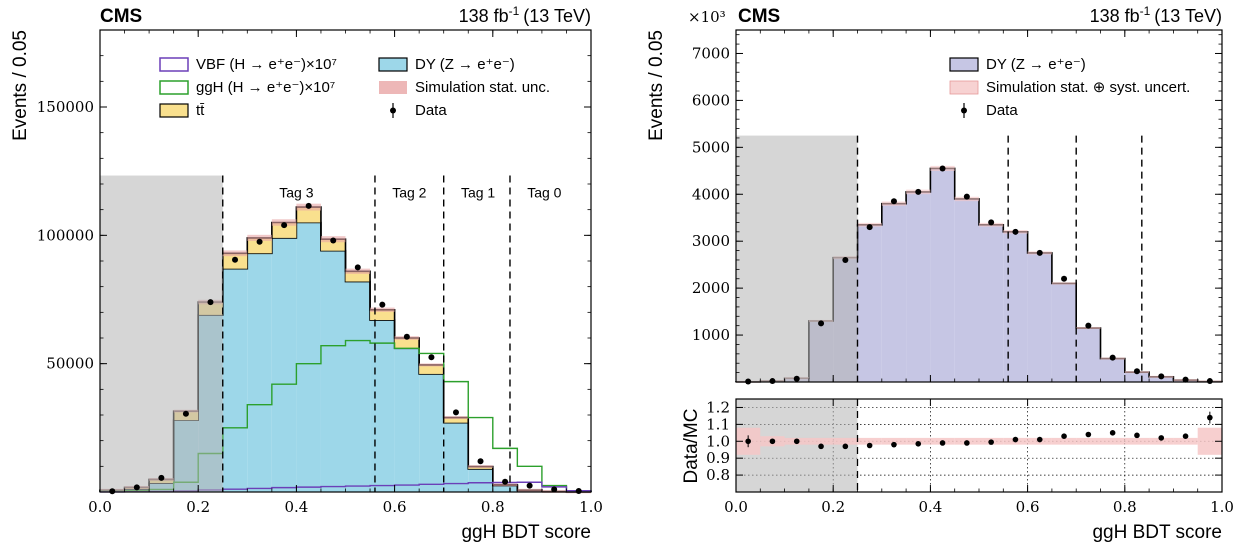  I want to click on x-tick-label: 0.8, so click(493, 507).